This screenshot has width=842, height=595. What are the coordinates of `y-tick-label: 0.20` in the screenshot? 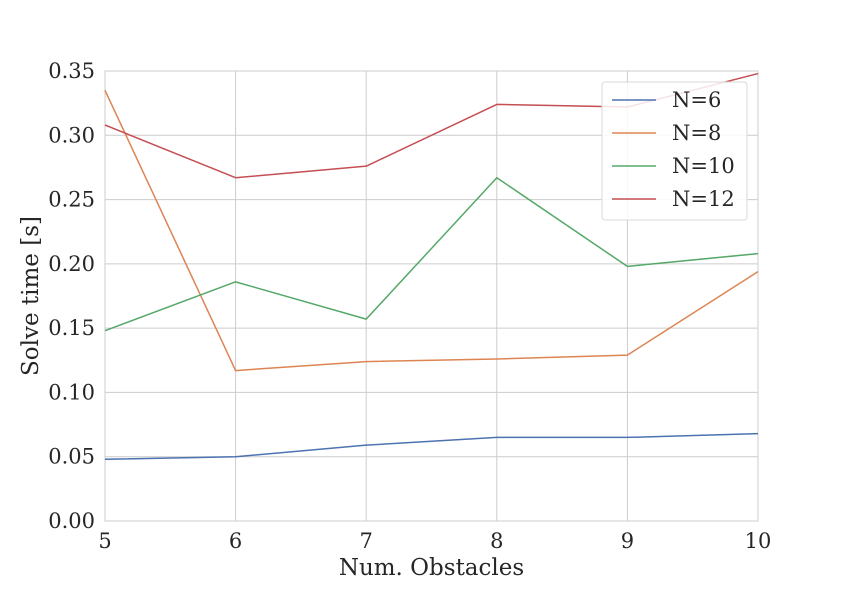 It's located at (71, 264).